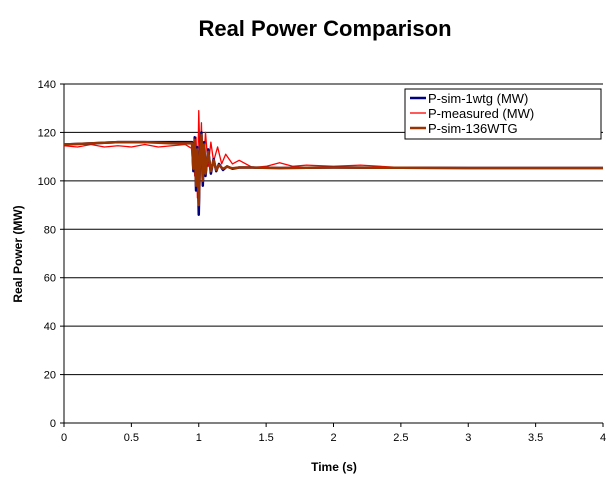 Image resolution: width=606 pixels, height=477 pixels. I want to click on chart-title: Real Power Comparison, so click(324, 28).